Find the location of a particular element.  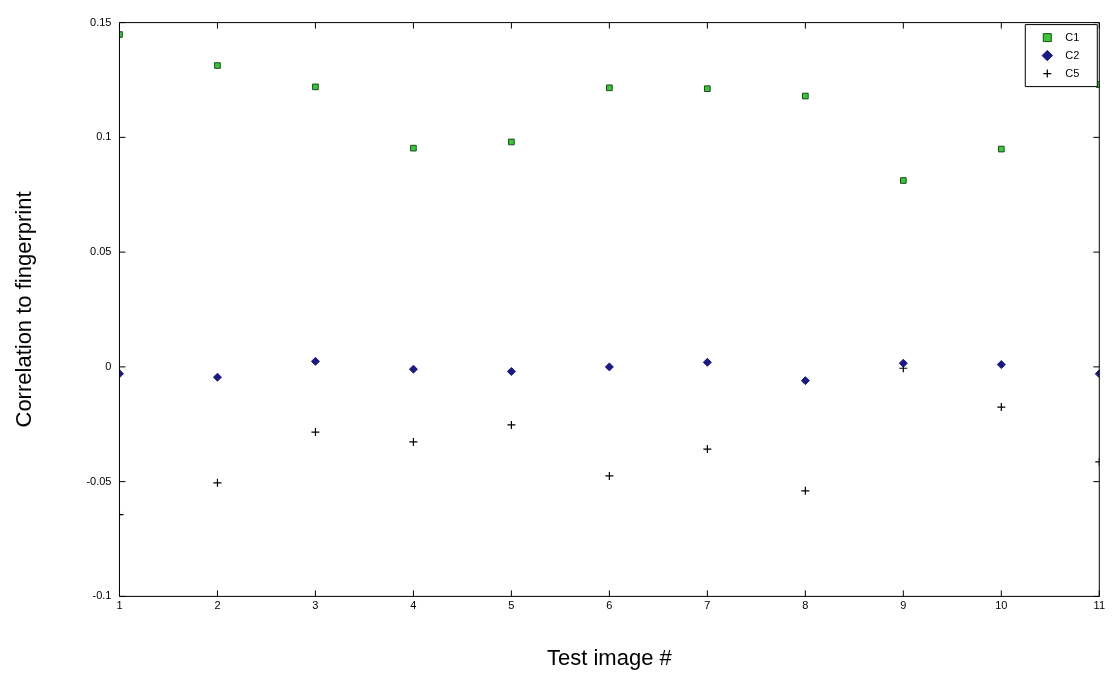

y-tick-label: -0.05 is located at coordinates (99, 480).